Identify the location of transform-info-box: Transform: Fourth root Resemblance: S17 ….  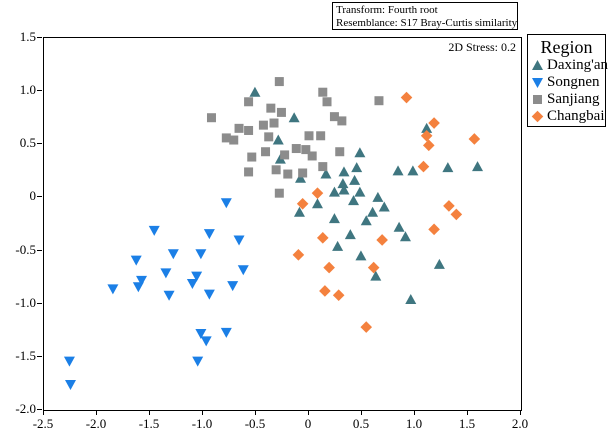
(425, 16).